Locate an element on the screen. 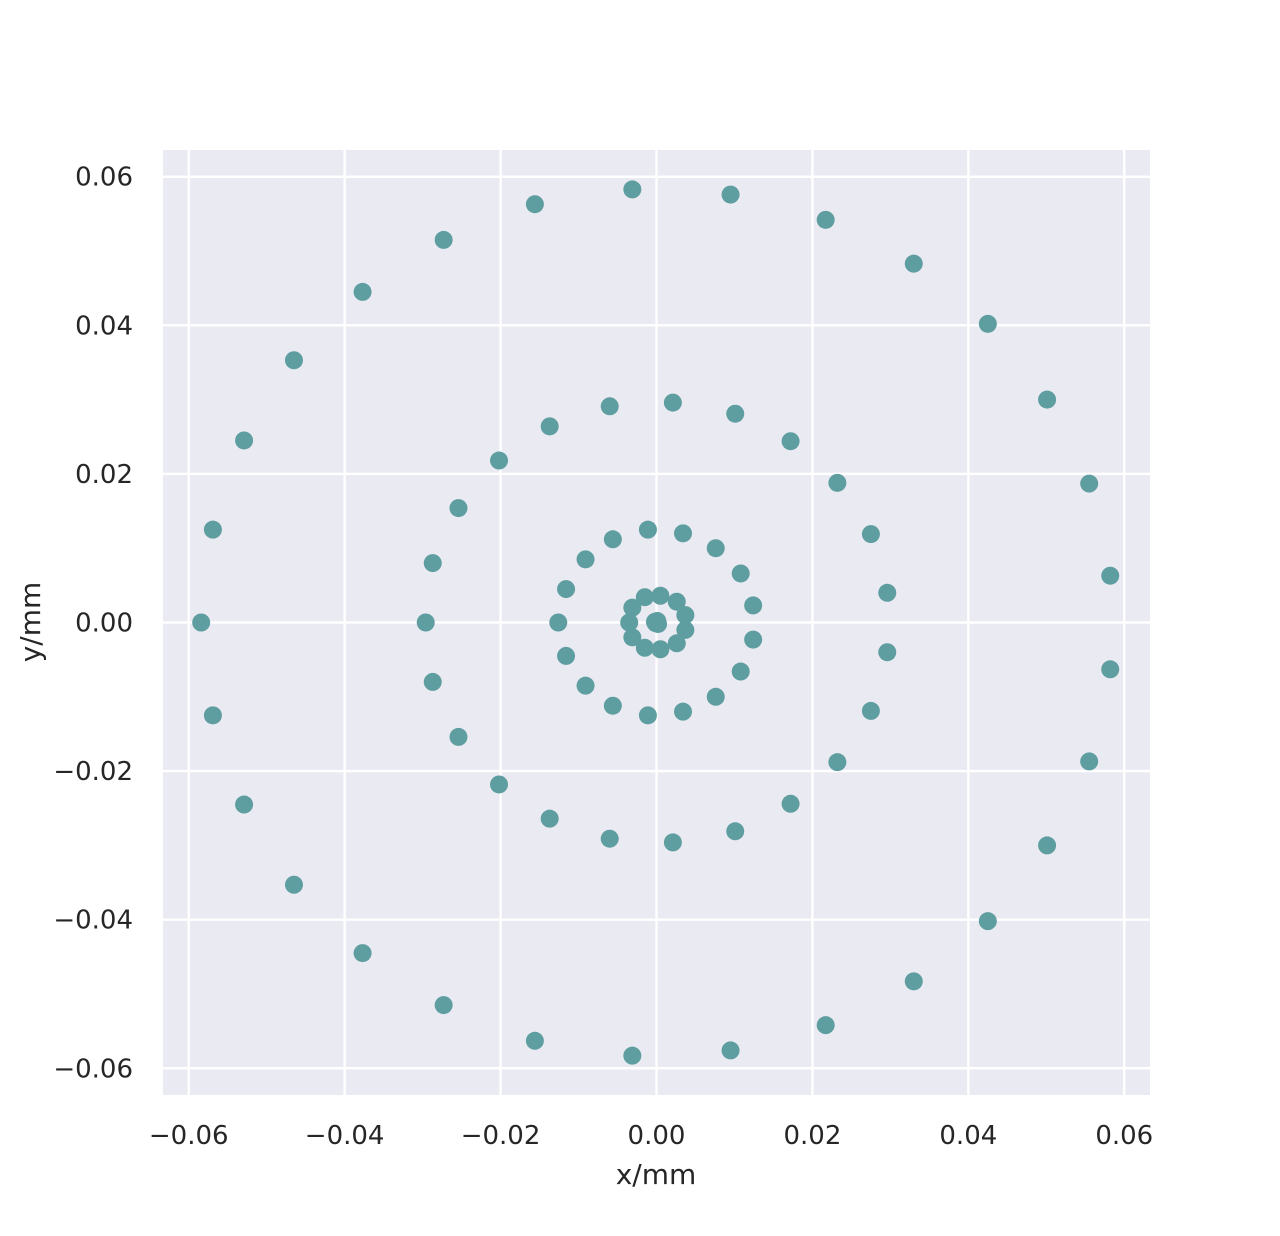 The image size is (1280, 1236). x-tick-label: −0.02 is located at coordinates (501, 1136).